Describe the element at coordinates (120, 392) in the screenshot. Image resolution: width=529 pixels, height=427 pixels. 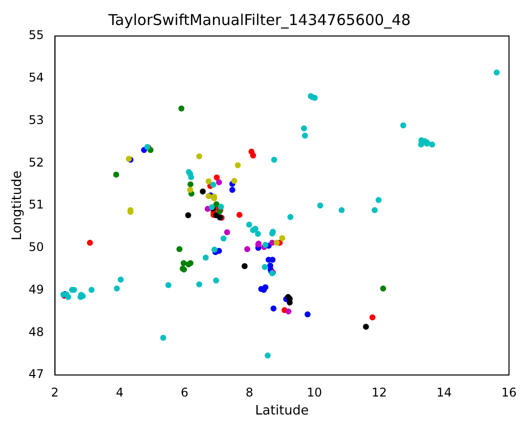
I see `x-tick-label: 4` at that location.